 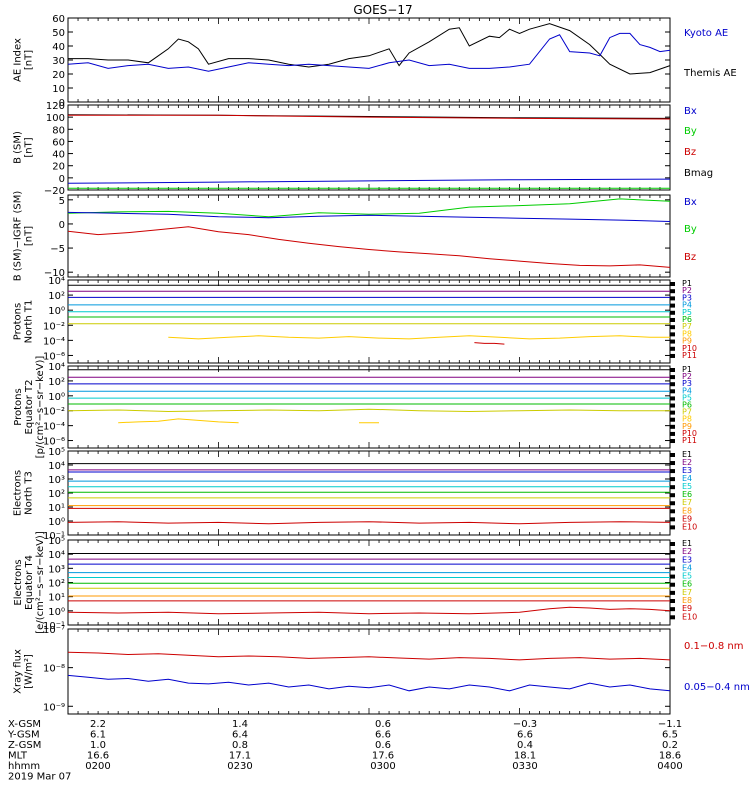 What do you see at coordinates (18, 493) in the screenshot?
I see `y-axis-label: Electrons` at bounding box center [18, 493].